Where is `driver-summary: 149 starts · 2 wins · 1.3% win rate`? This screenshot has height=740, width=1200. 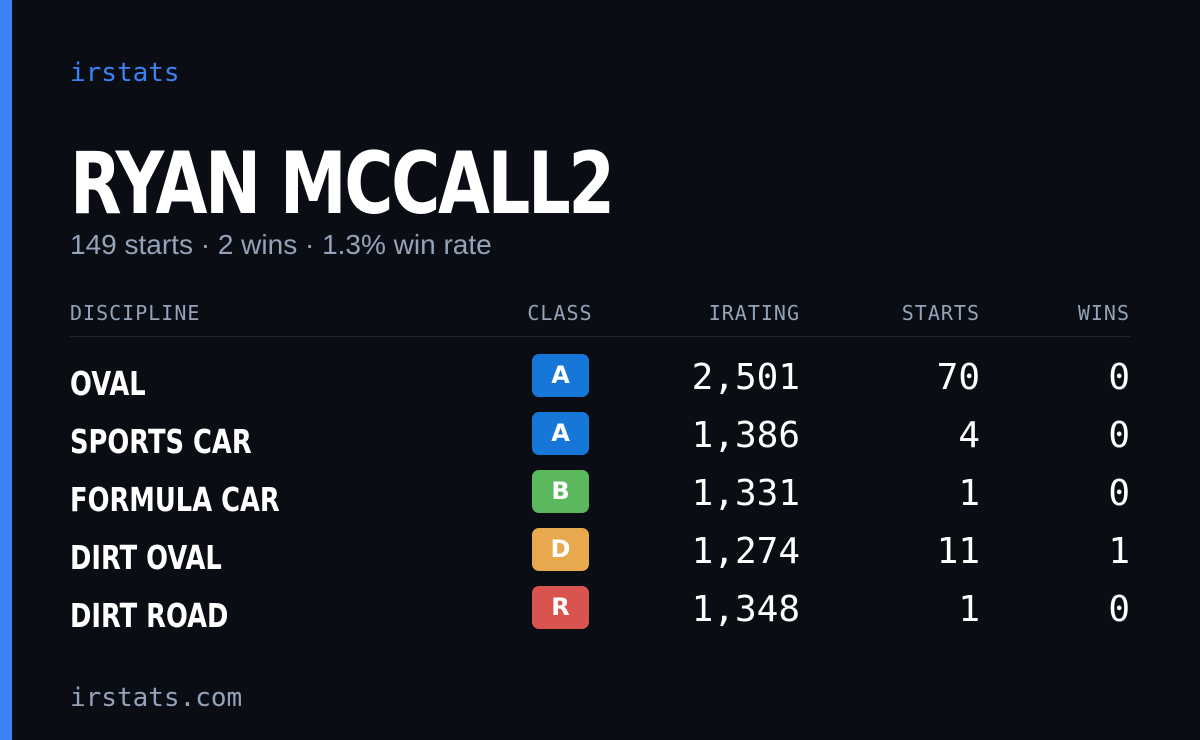
driver-summary: 149 starts · 2 wins · 1.3% win rate is located at coordinates (281, 244).